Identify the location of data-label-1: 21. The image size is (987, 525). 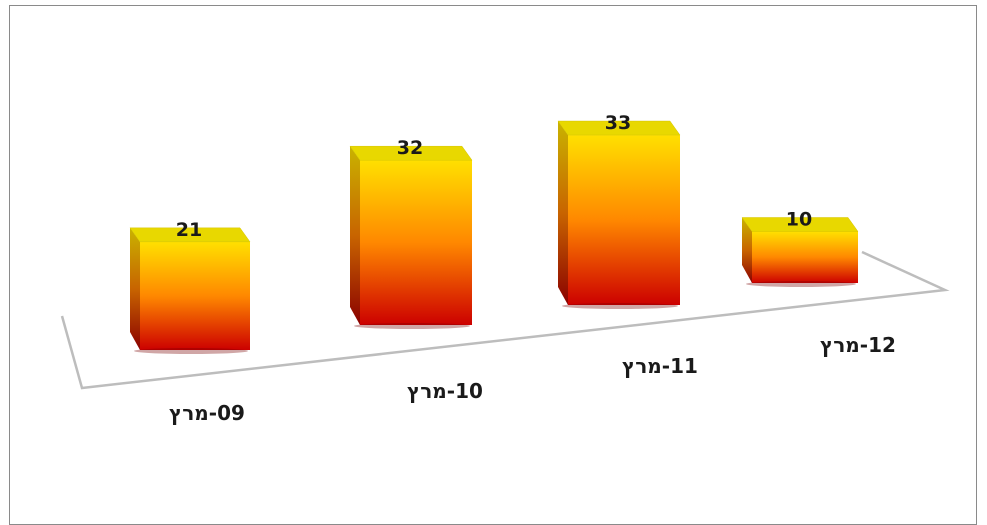
(189, 230).